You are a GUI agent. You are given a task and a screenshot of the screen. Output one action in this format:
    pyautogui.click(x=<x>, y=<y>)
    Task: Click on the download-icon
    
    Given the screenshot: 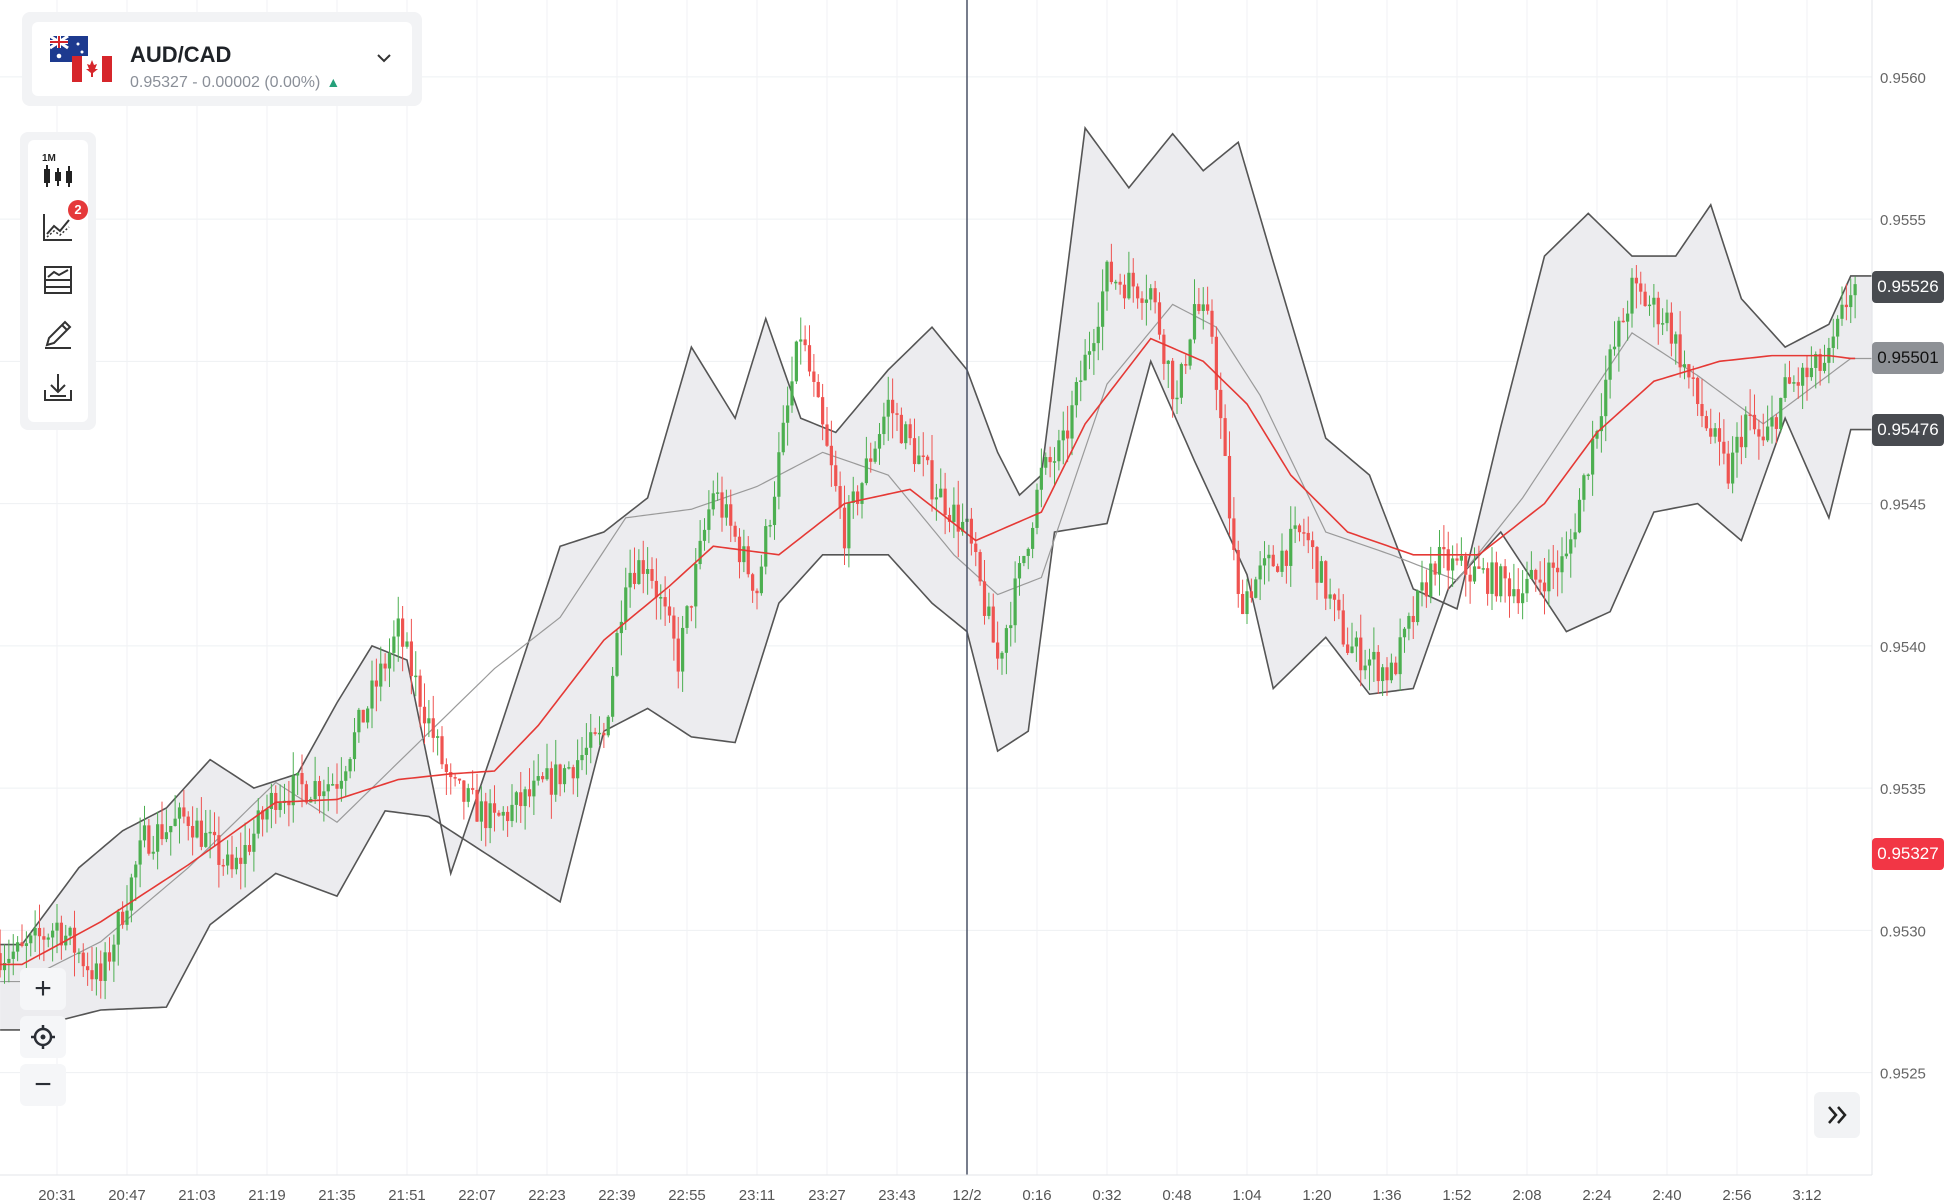 What is the action you would take?
    pyautogui.click(x=58, y=387)
    